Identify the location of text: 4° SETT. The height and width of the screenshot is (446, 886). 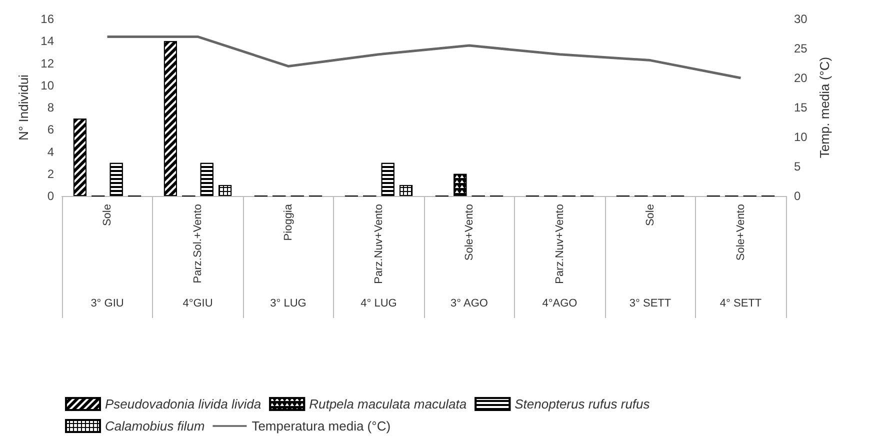
(741, 304).